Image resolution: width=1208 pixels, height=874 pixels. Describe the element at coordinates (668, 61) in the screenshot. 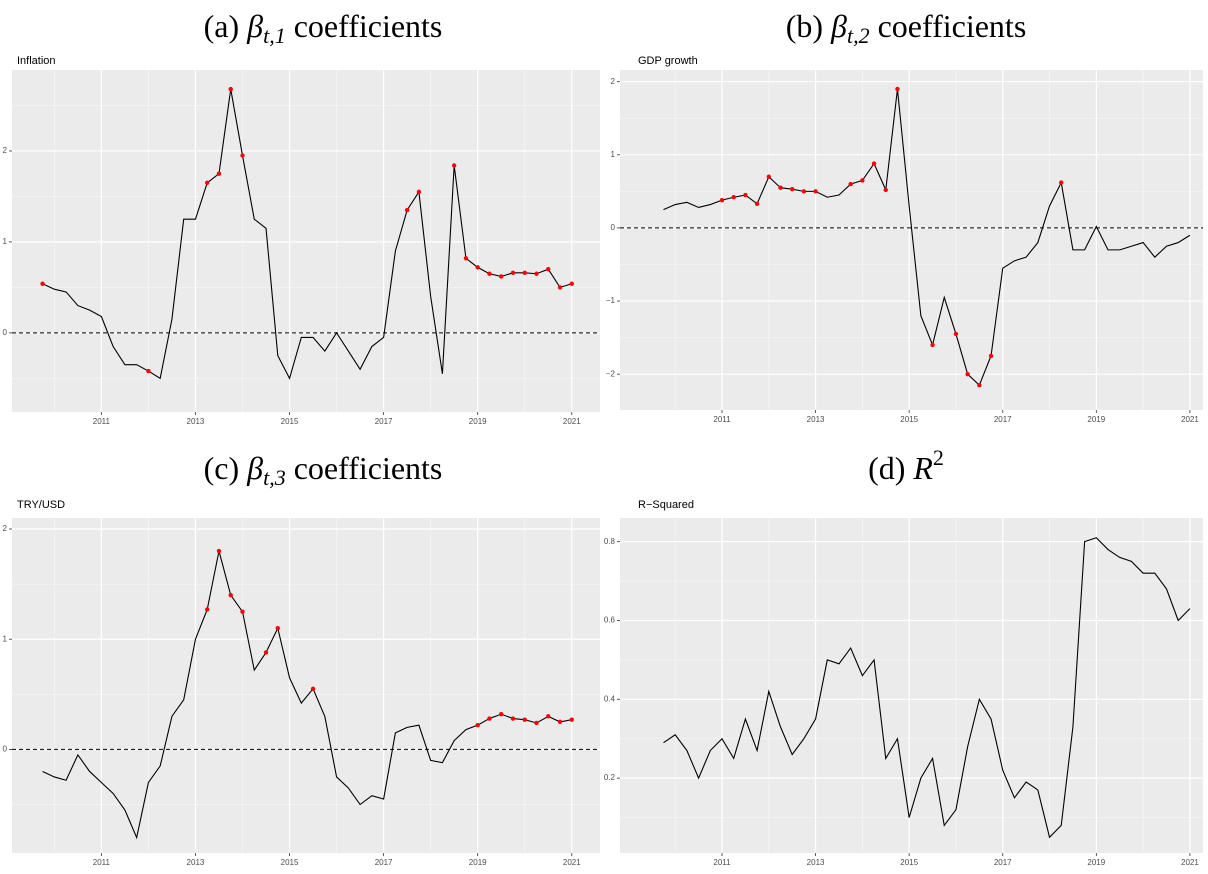

I see `panel-subtitle: GDP growth` at that location.